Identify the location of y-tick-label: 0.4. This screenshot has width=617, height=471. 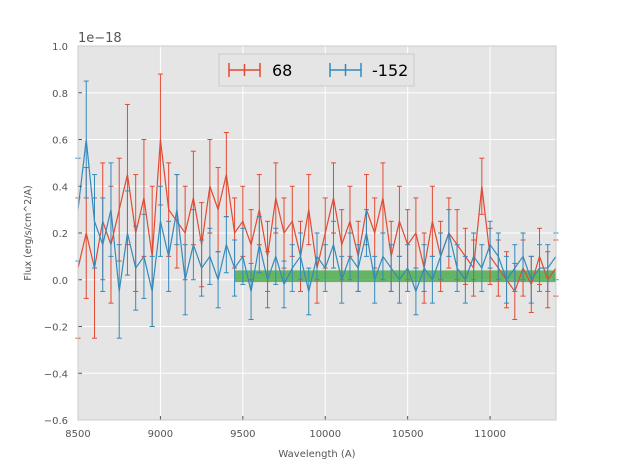
(60, 187).